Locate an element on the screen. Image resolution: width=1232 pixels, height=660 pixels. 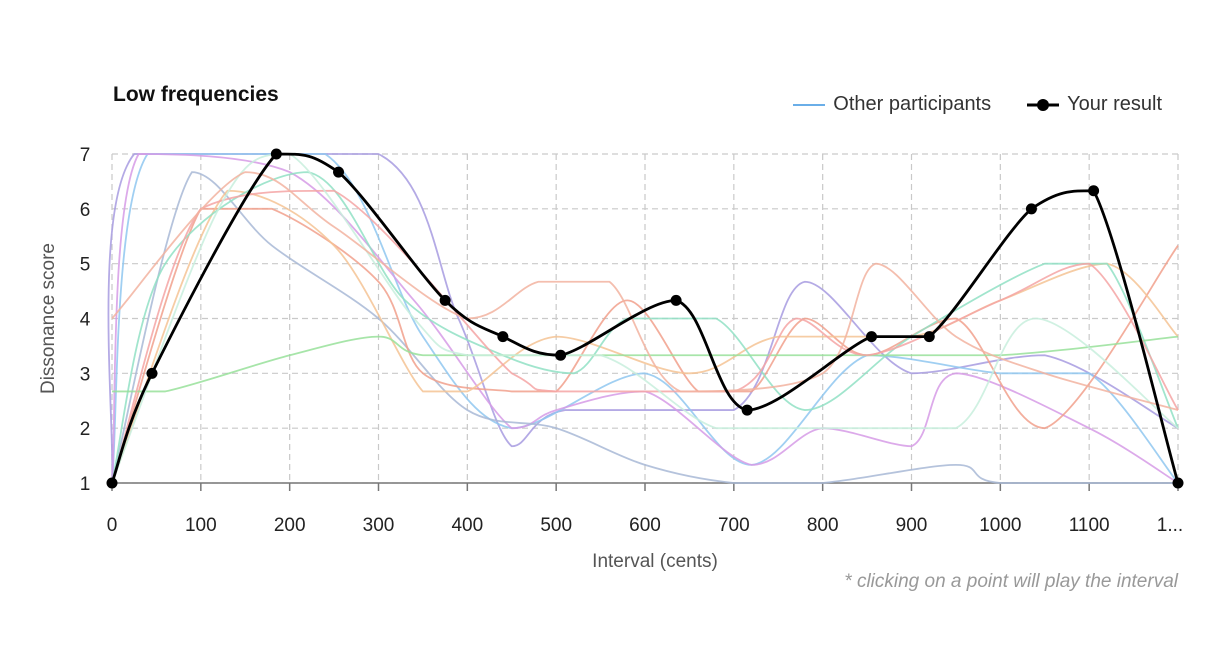
y-tick-label: 4 is located at coordinates (85, 320).